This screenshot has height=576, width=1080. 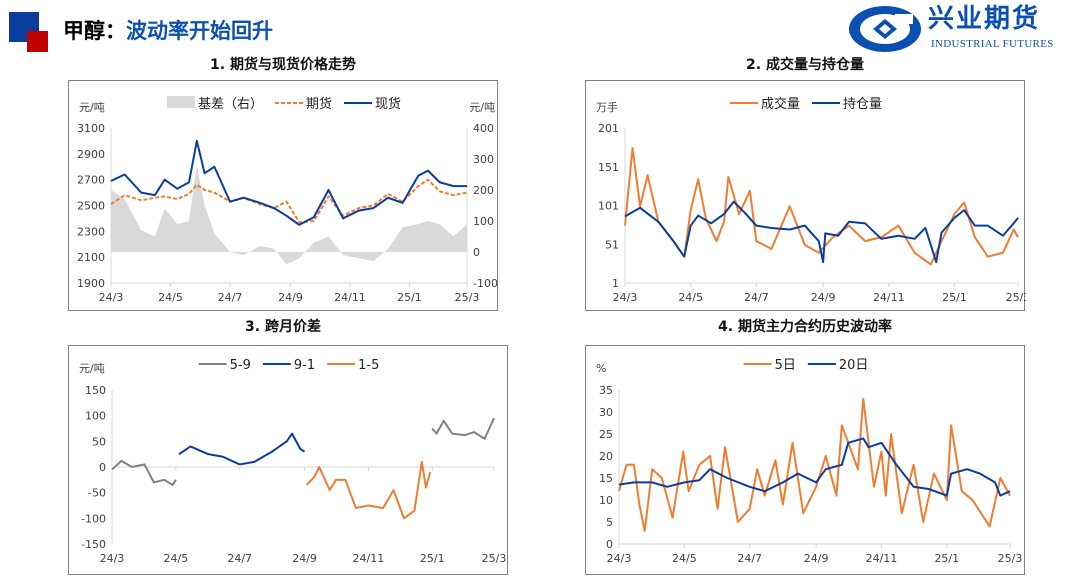 What do you see at coordinates (885, 29) in the screenshot?
I see `logo-emblem-icon` at bounding box center [885, 29].